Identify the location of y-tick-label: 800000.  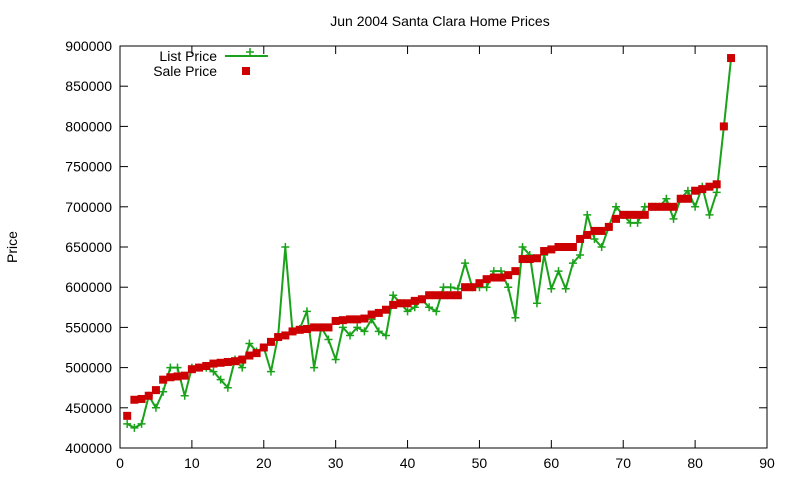
(88, 126).